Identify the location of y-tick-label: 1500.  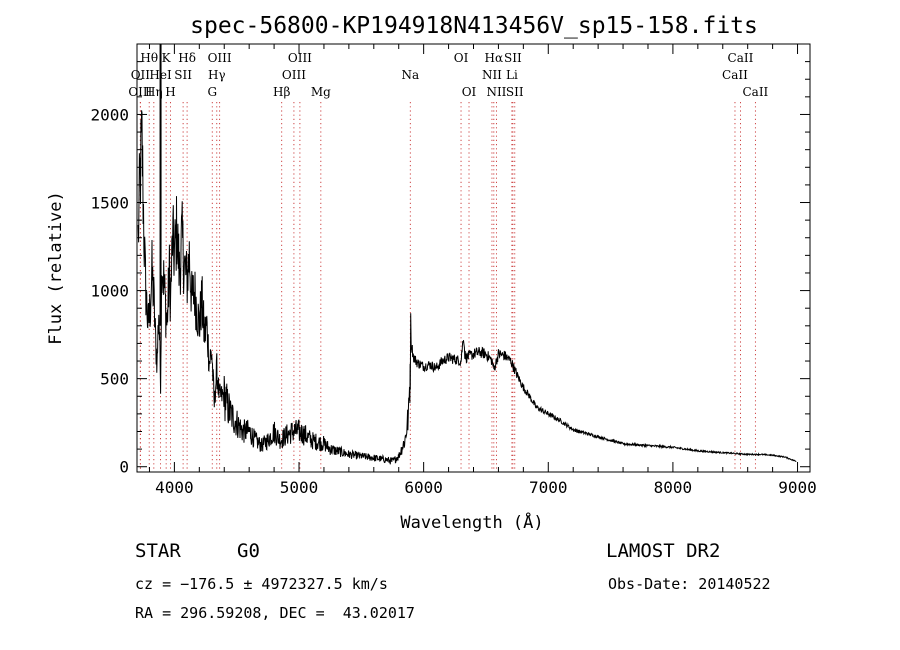
(109, 203).